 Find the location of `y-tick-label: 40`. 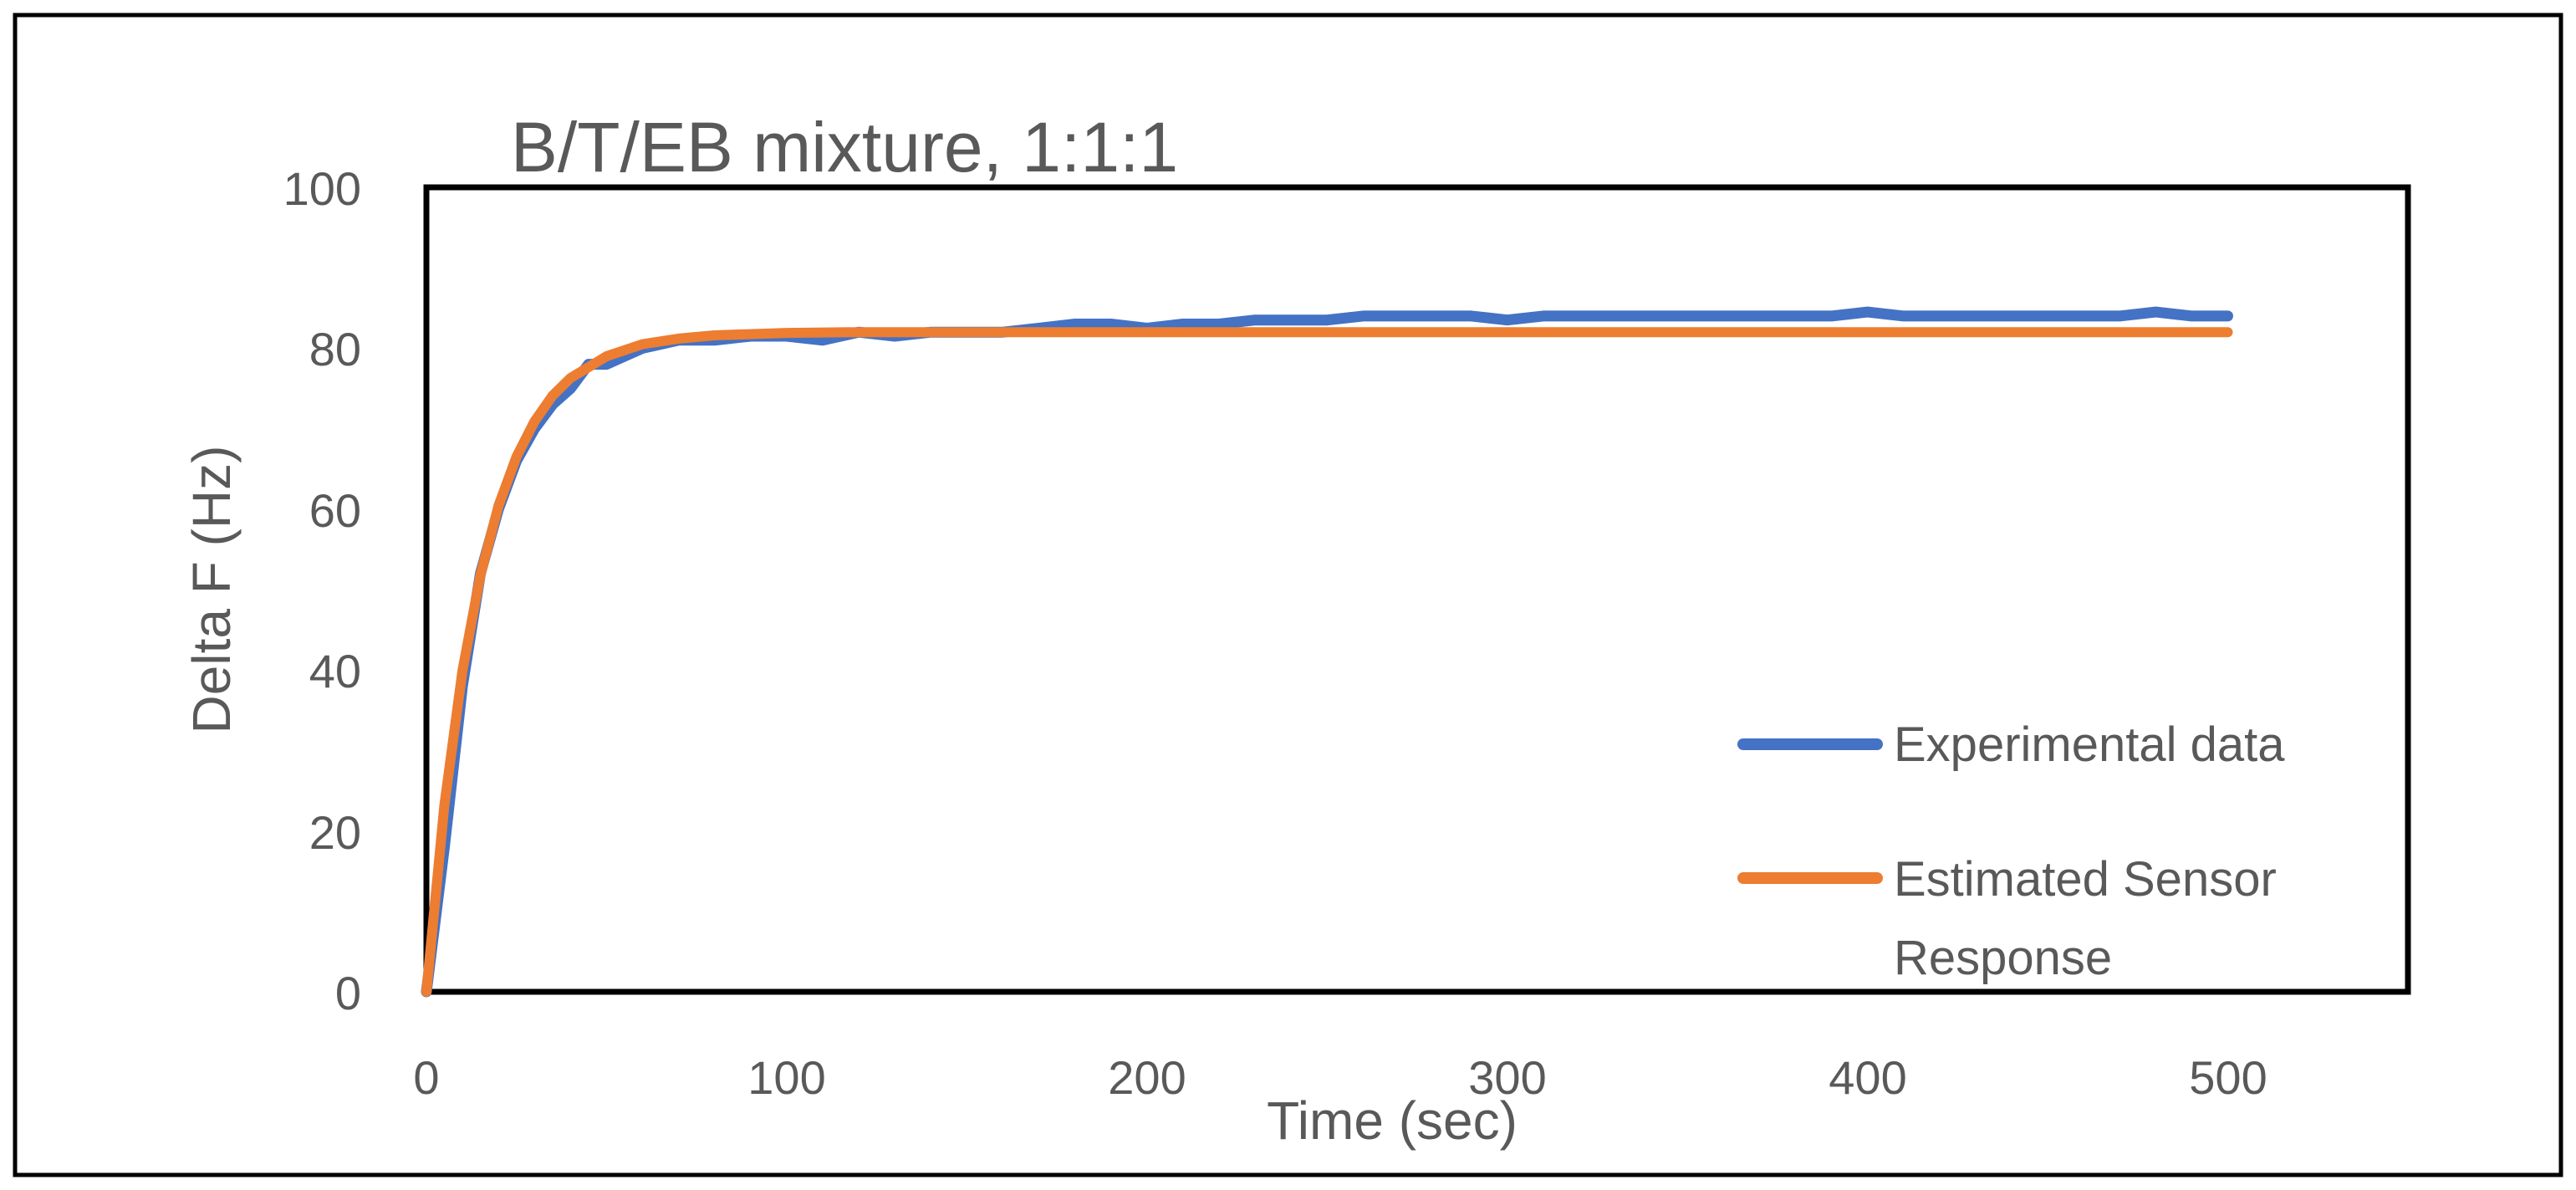

y-tick-label: 40 is located at coordinates (335, 671).